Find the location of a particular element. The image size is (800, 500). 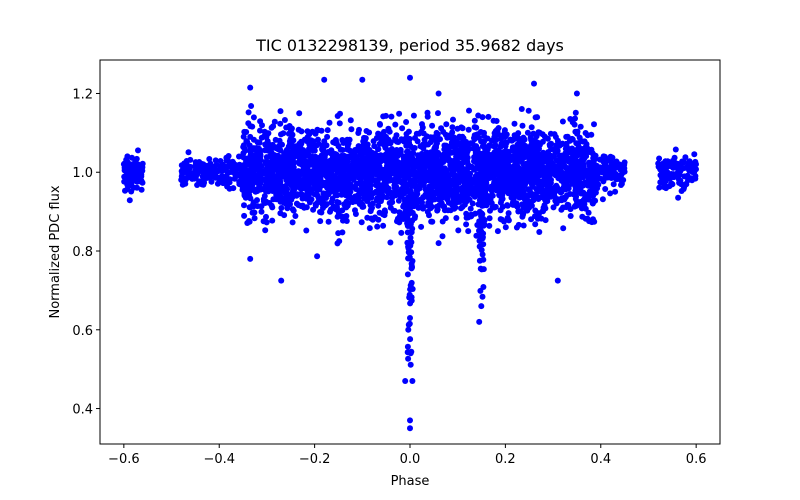

y-axis-label: Normalized PDC flux is located at coordinates (55, 251).